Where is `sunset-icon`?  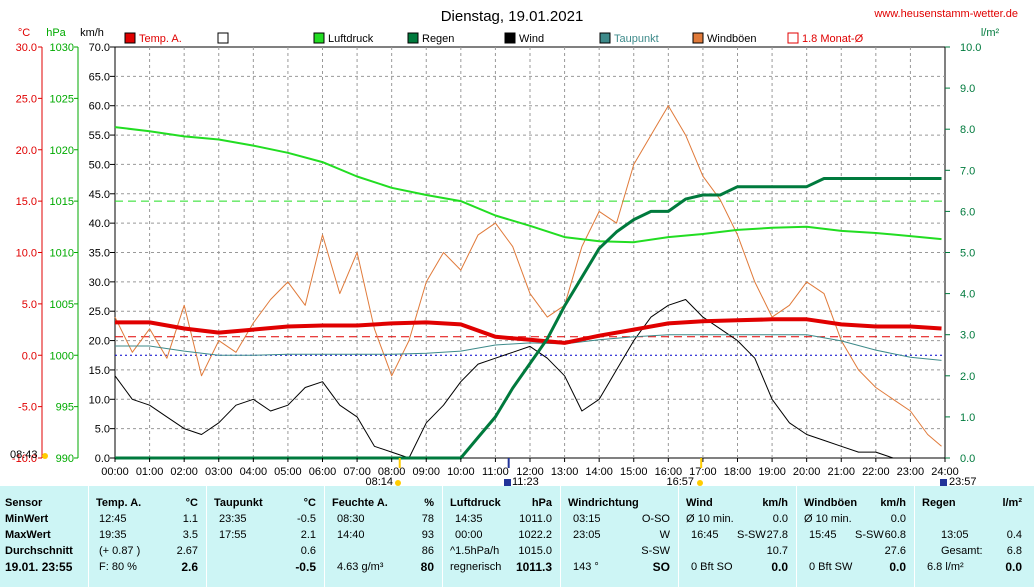
sunset-icon is located at coordinates (700, 483).